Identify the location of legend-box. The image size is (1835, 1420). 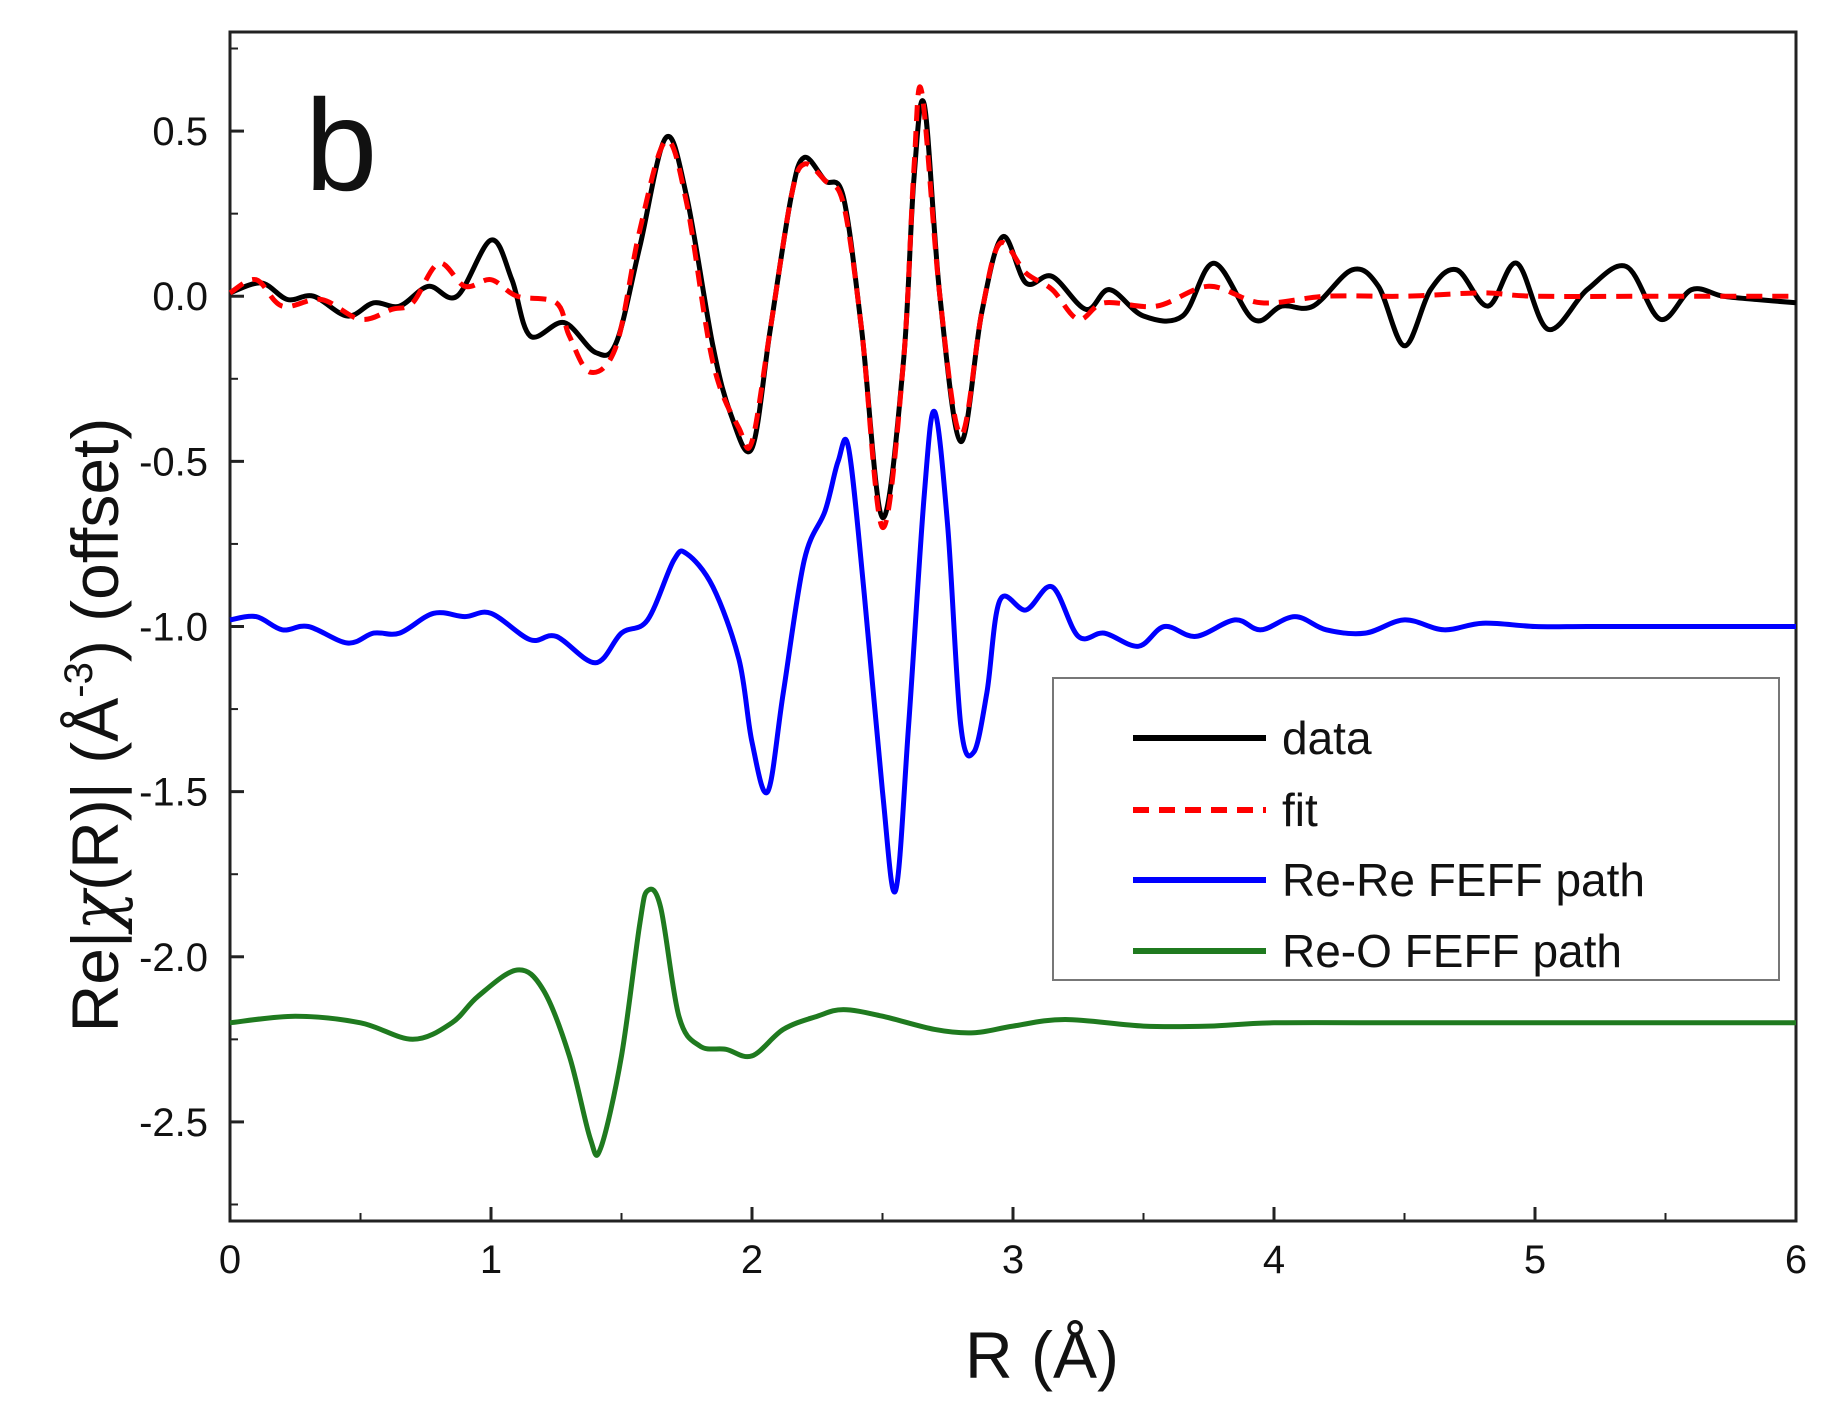
(1416, 829).